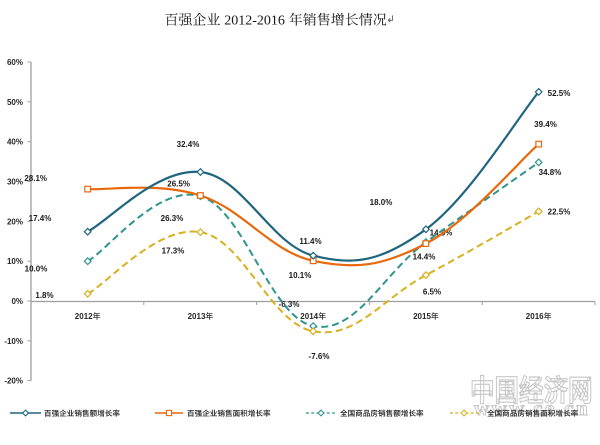  Describe the element at coordinates (188, 144) in the screenshot. I see `svg-text: 32.4%` at that location.